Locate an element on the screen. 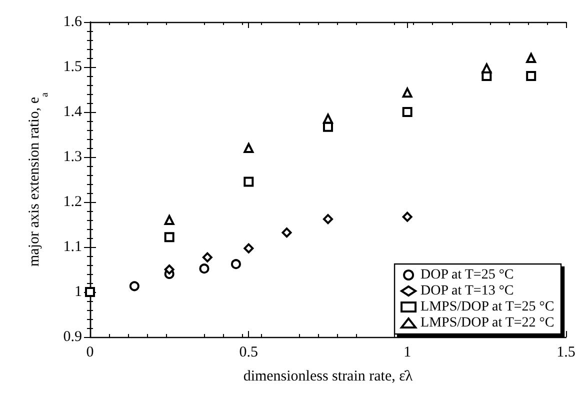 The image size is (587, 400). x-axis-title: dimensionless strain rate, ε̇λ is located at coordinates (328, 376).